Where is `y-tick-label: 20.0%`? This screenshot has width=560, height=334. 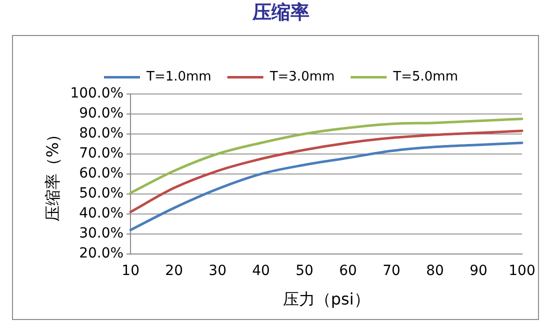 y-tick-label: 20.0% is located at coordinates (101, 254).